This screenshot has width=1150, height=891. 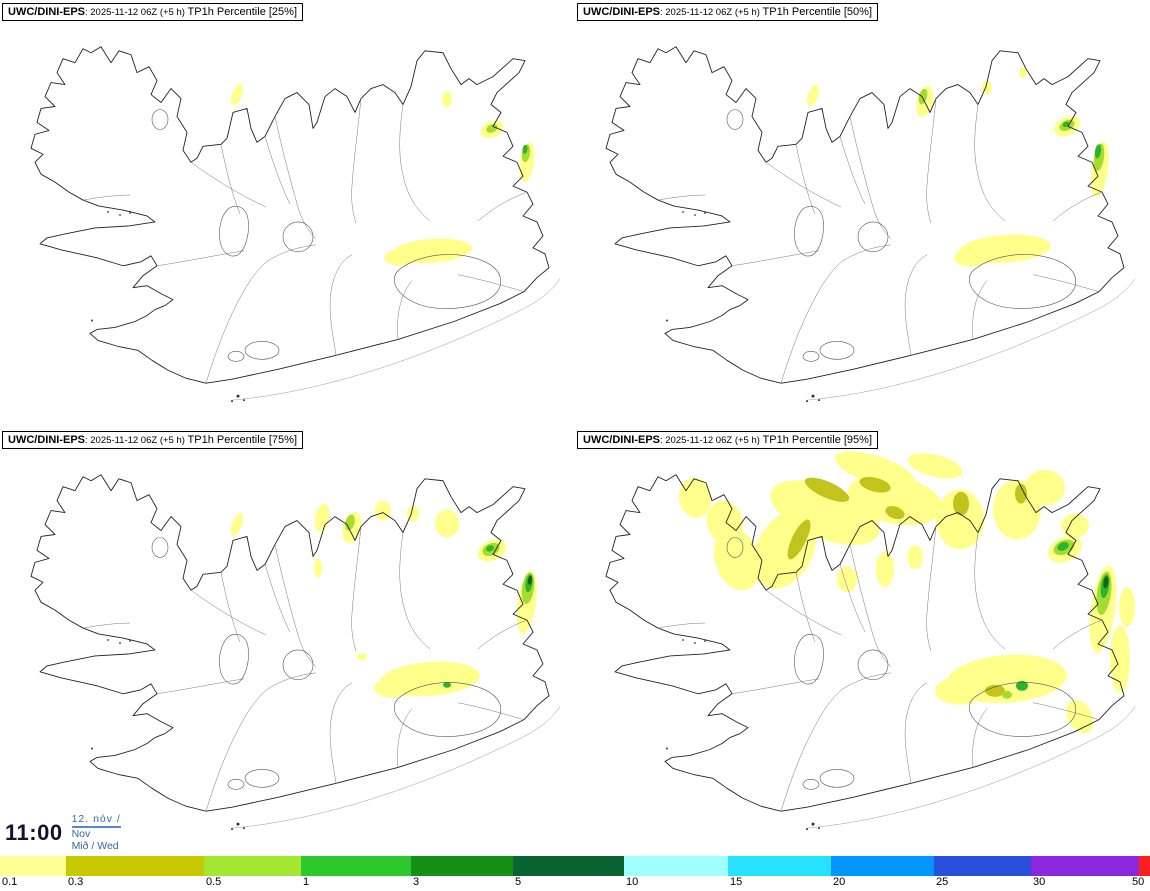 I want to click on colorbar-label: 5, so click(x=518, y=882).